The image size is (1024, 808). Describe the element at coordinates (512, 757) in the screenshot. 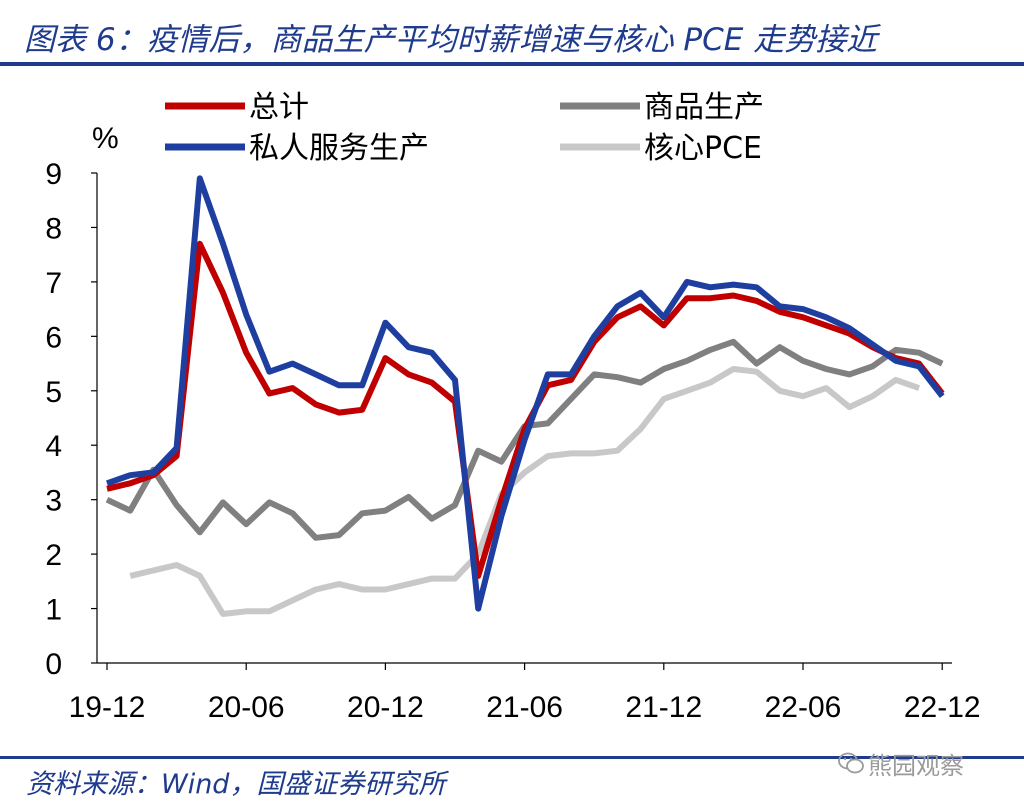

I see `source-divider` at that location.